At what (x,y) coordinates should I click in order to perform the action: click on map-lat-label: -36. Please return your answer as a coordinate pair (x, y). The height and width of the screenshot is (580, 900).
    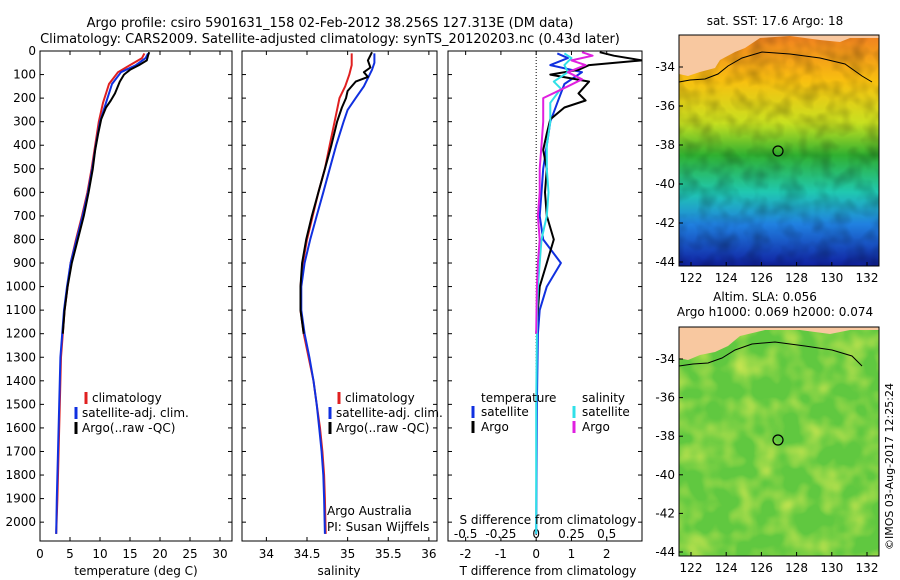
    Looking at the image, I should click on (665, 398).